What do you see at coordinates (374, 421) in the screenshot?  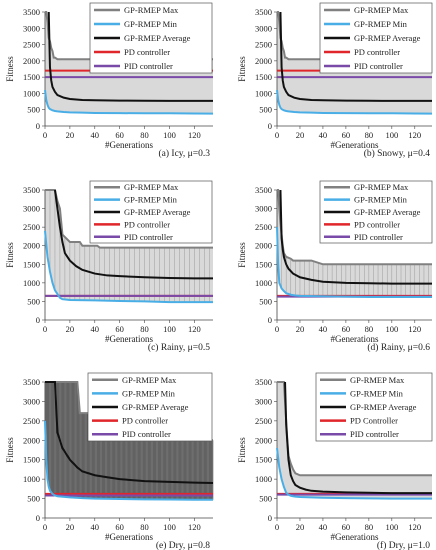 I see `legend-label: PD Controller` at bounding box center [374, 421].